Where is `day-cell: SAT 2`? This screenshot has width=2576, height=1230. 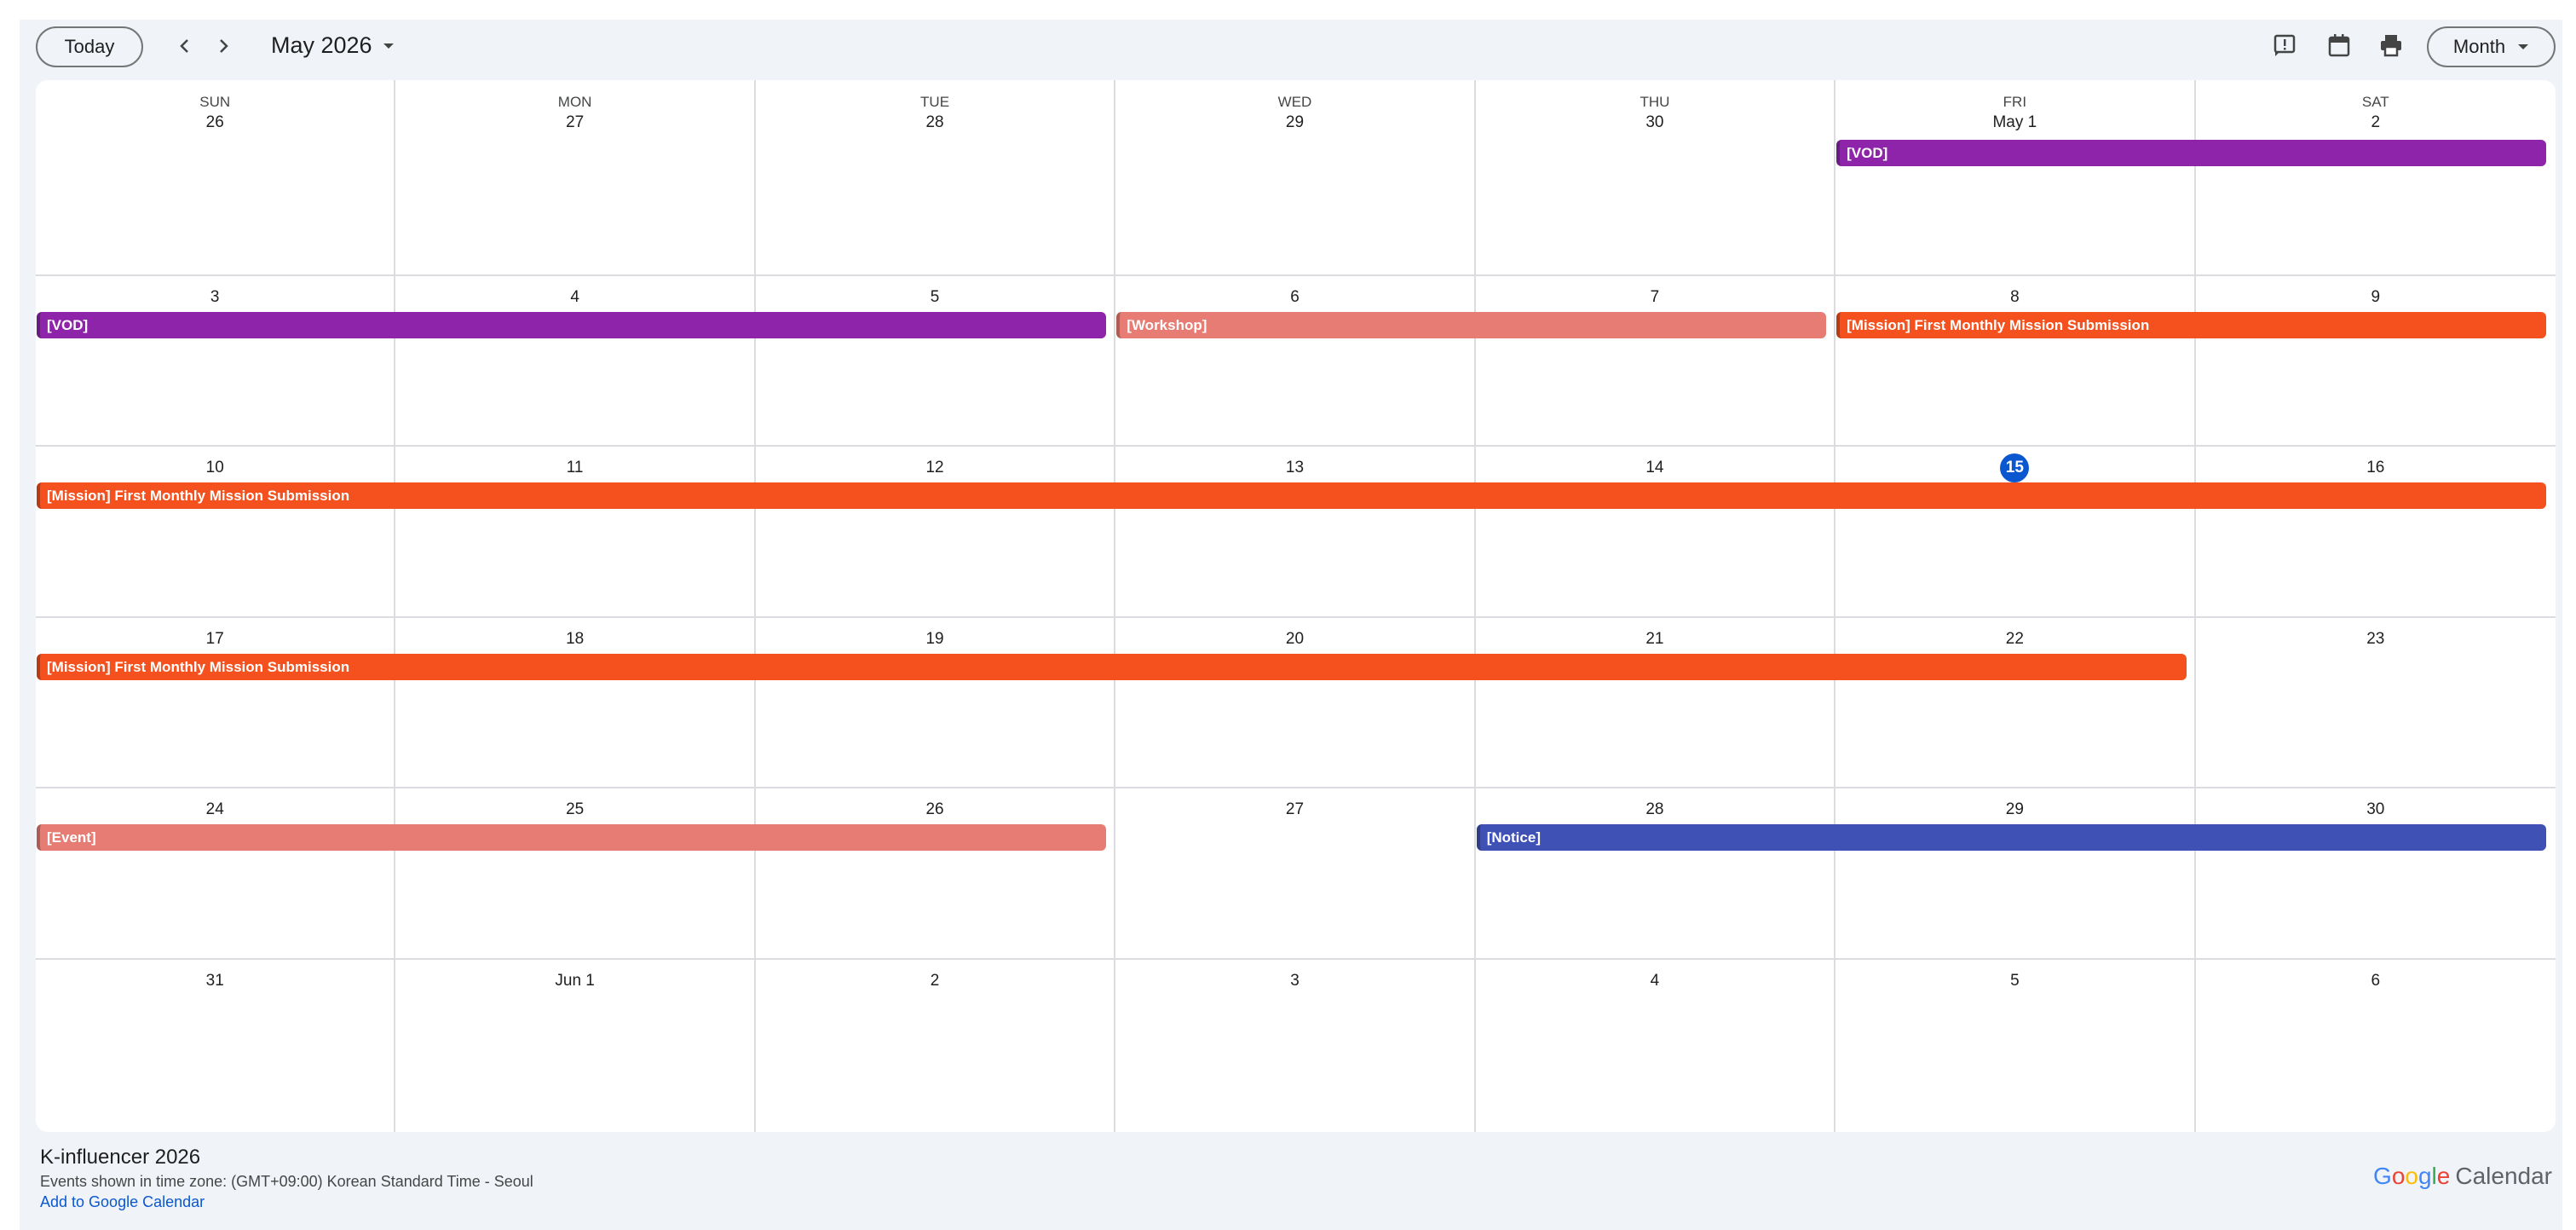
day-cell: SAT 2 is located at coordinates (2375, 178).